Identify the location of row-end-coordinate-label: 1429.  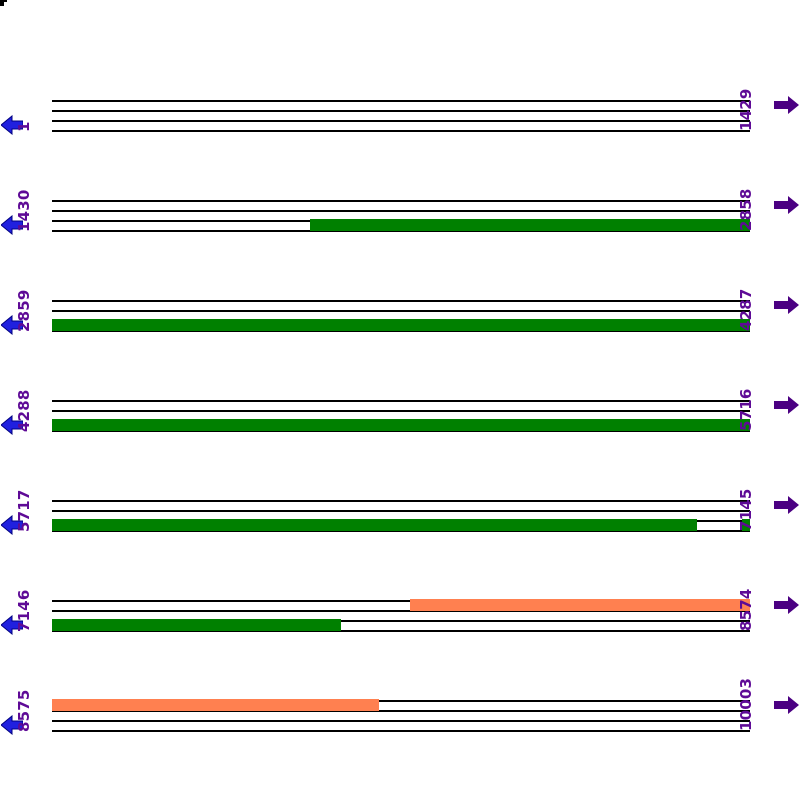
(746, 109).